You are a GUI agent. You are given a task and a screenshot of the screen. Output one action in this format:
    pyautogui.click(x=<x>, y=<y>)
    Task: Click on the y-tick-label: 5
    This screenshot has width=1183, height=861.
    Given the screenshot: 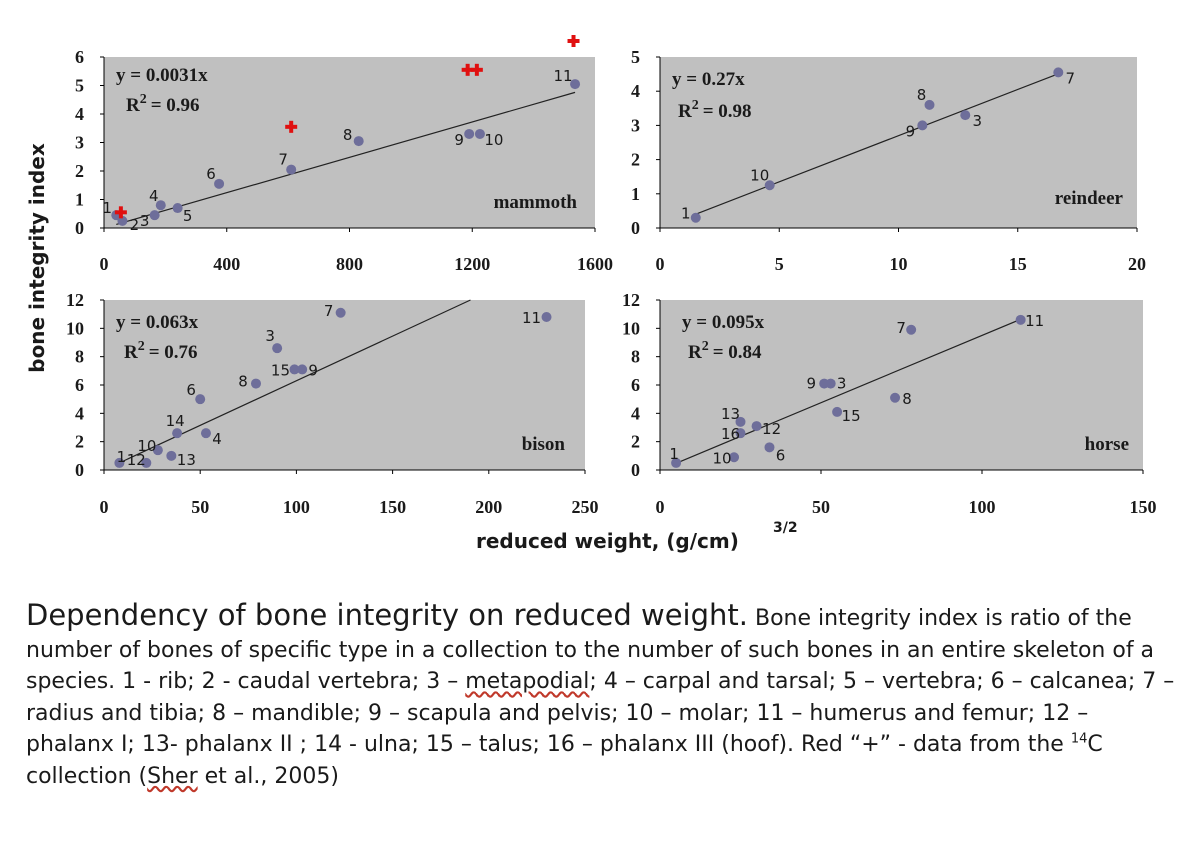 What is the action you would take?
    pyautogui.click(x=635, y=57)
    